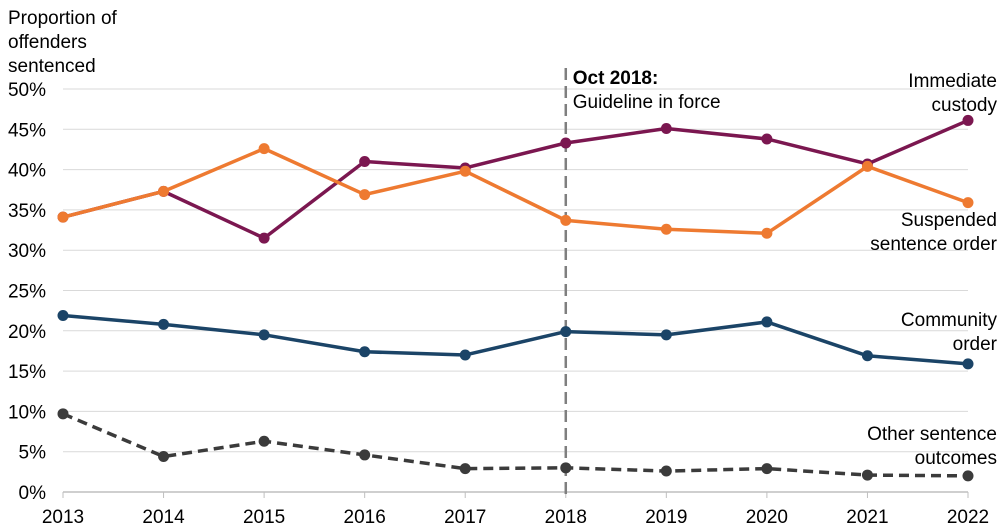 The image size is (1004, 531). Describe the element at coordinates (975, 344) in the screenshot. I see `series-label: order` at that location.